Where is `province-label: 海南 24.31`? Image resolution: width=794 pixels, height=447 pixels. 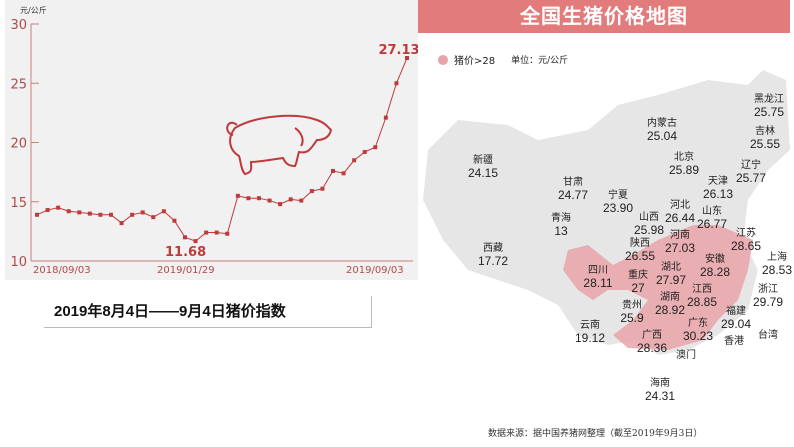 province-label: 海南 24.31 is located at coordinates (660, 390).